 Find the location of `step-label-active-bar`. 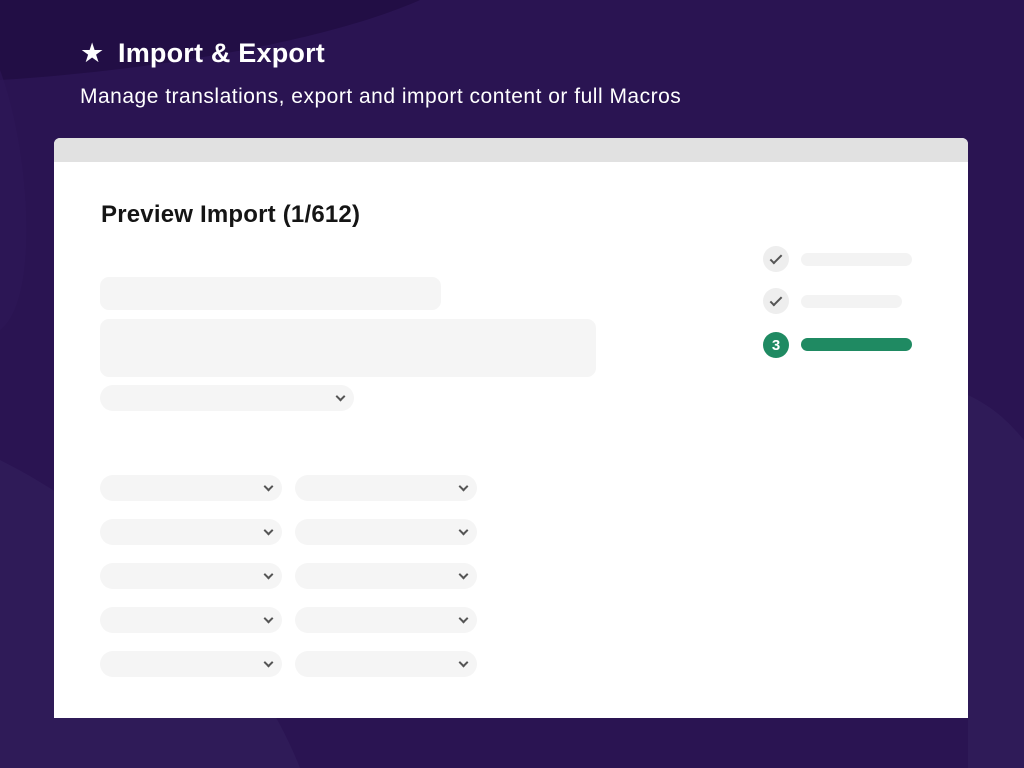

step-label-active-bar is located at coordinates (856, 344).